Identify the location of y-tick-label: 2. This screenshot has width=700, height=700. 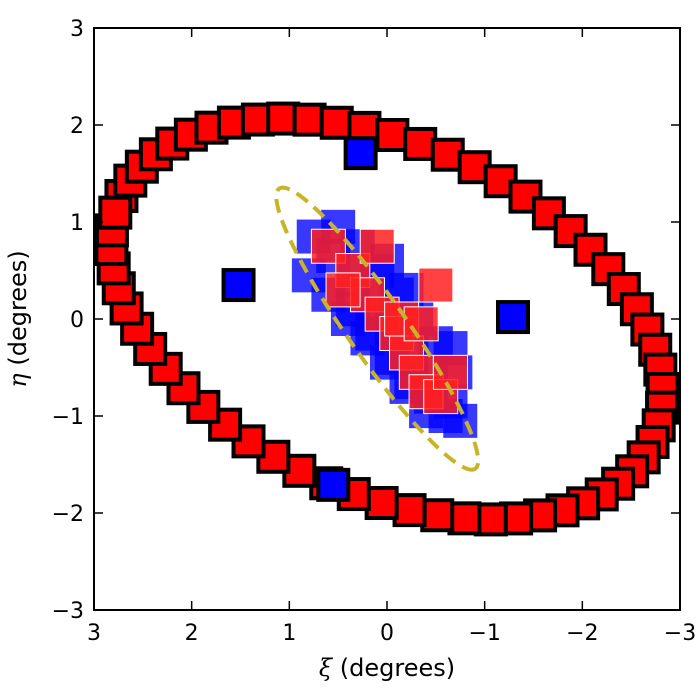
(77, 126).